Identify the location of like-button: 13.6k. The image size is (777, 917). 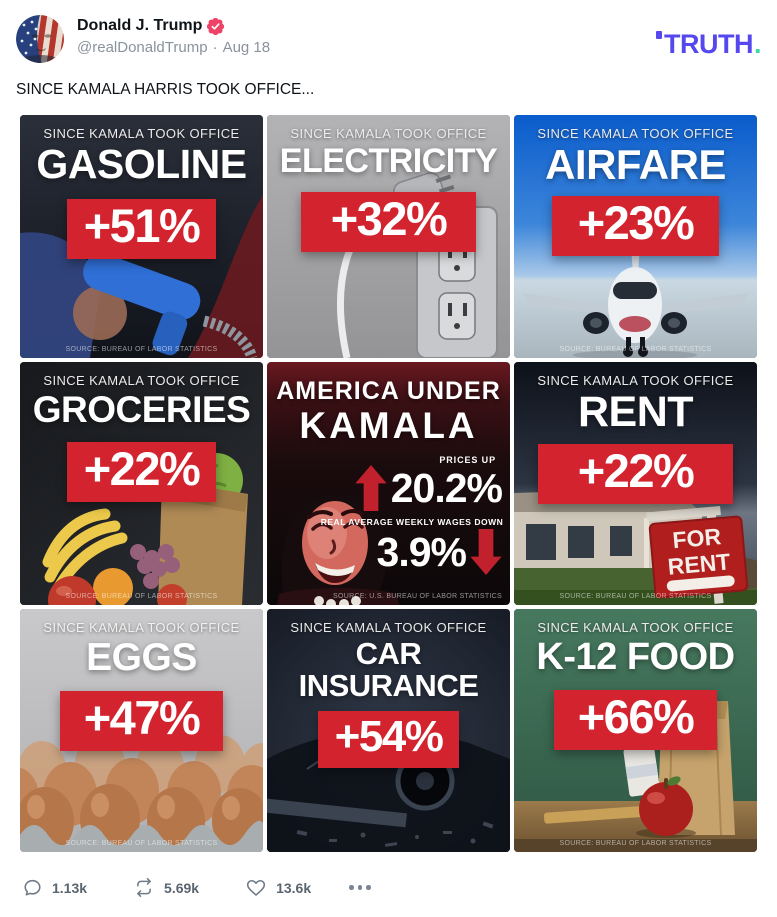
(278, 887).